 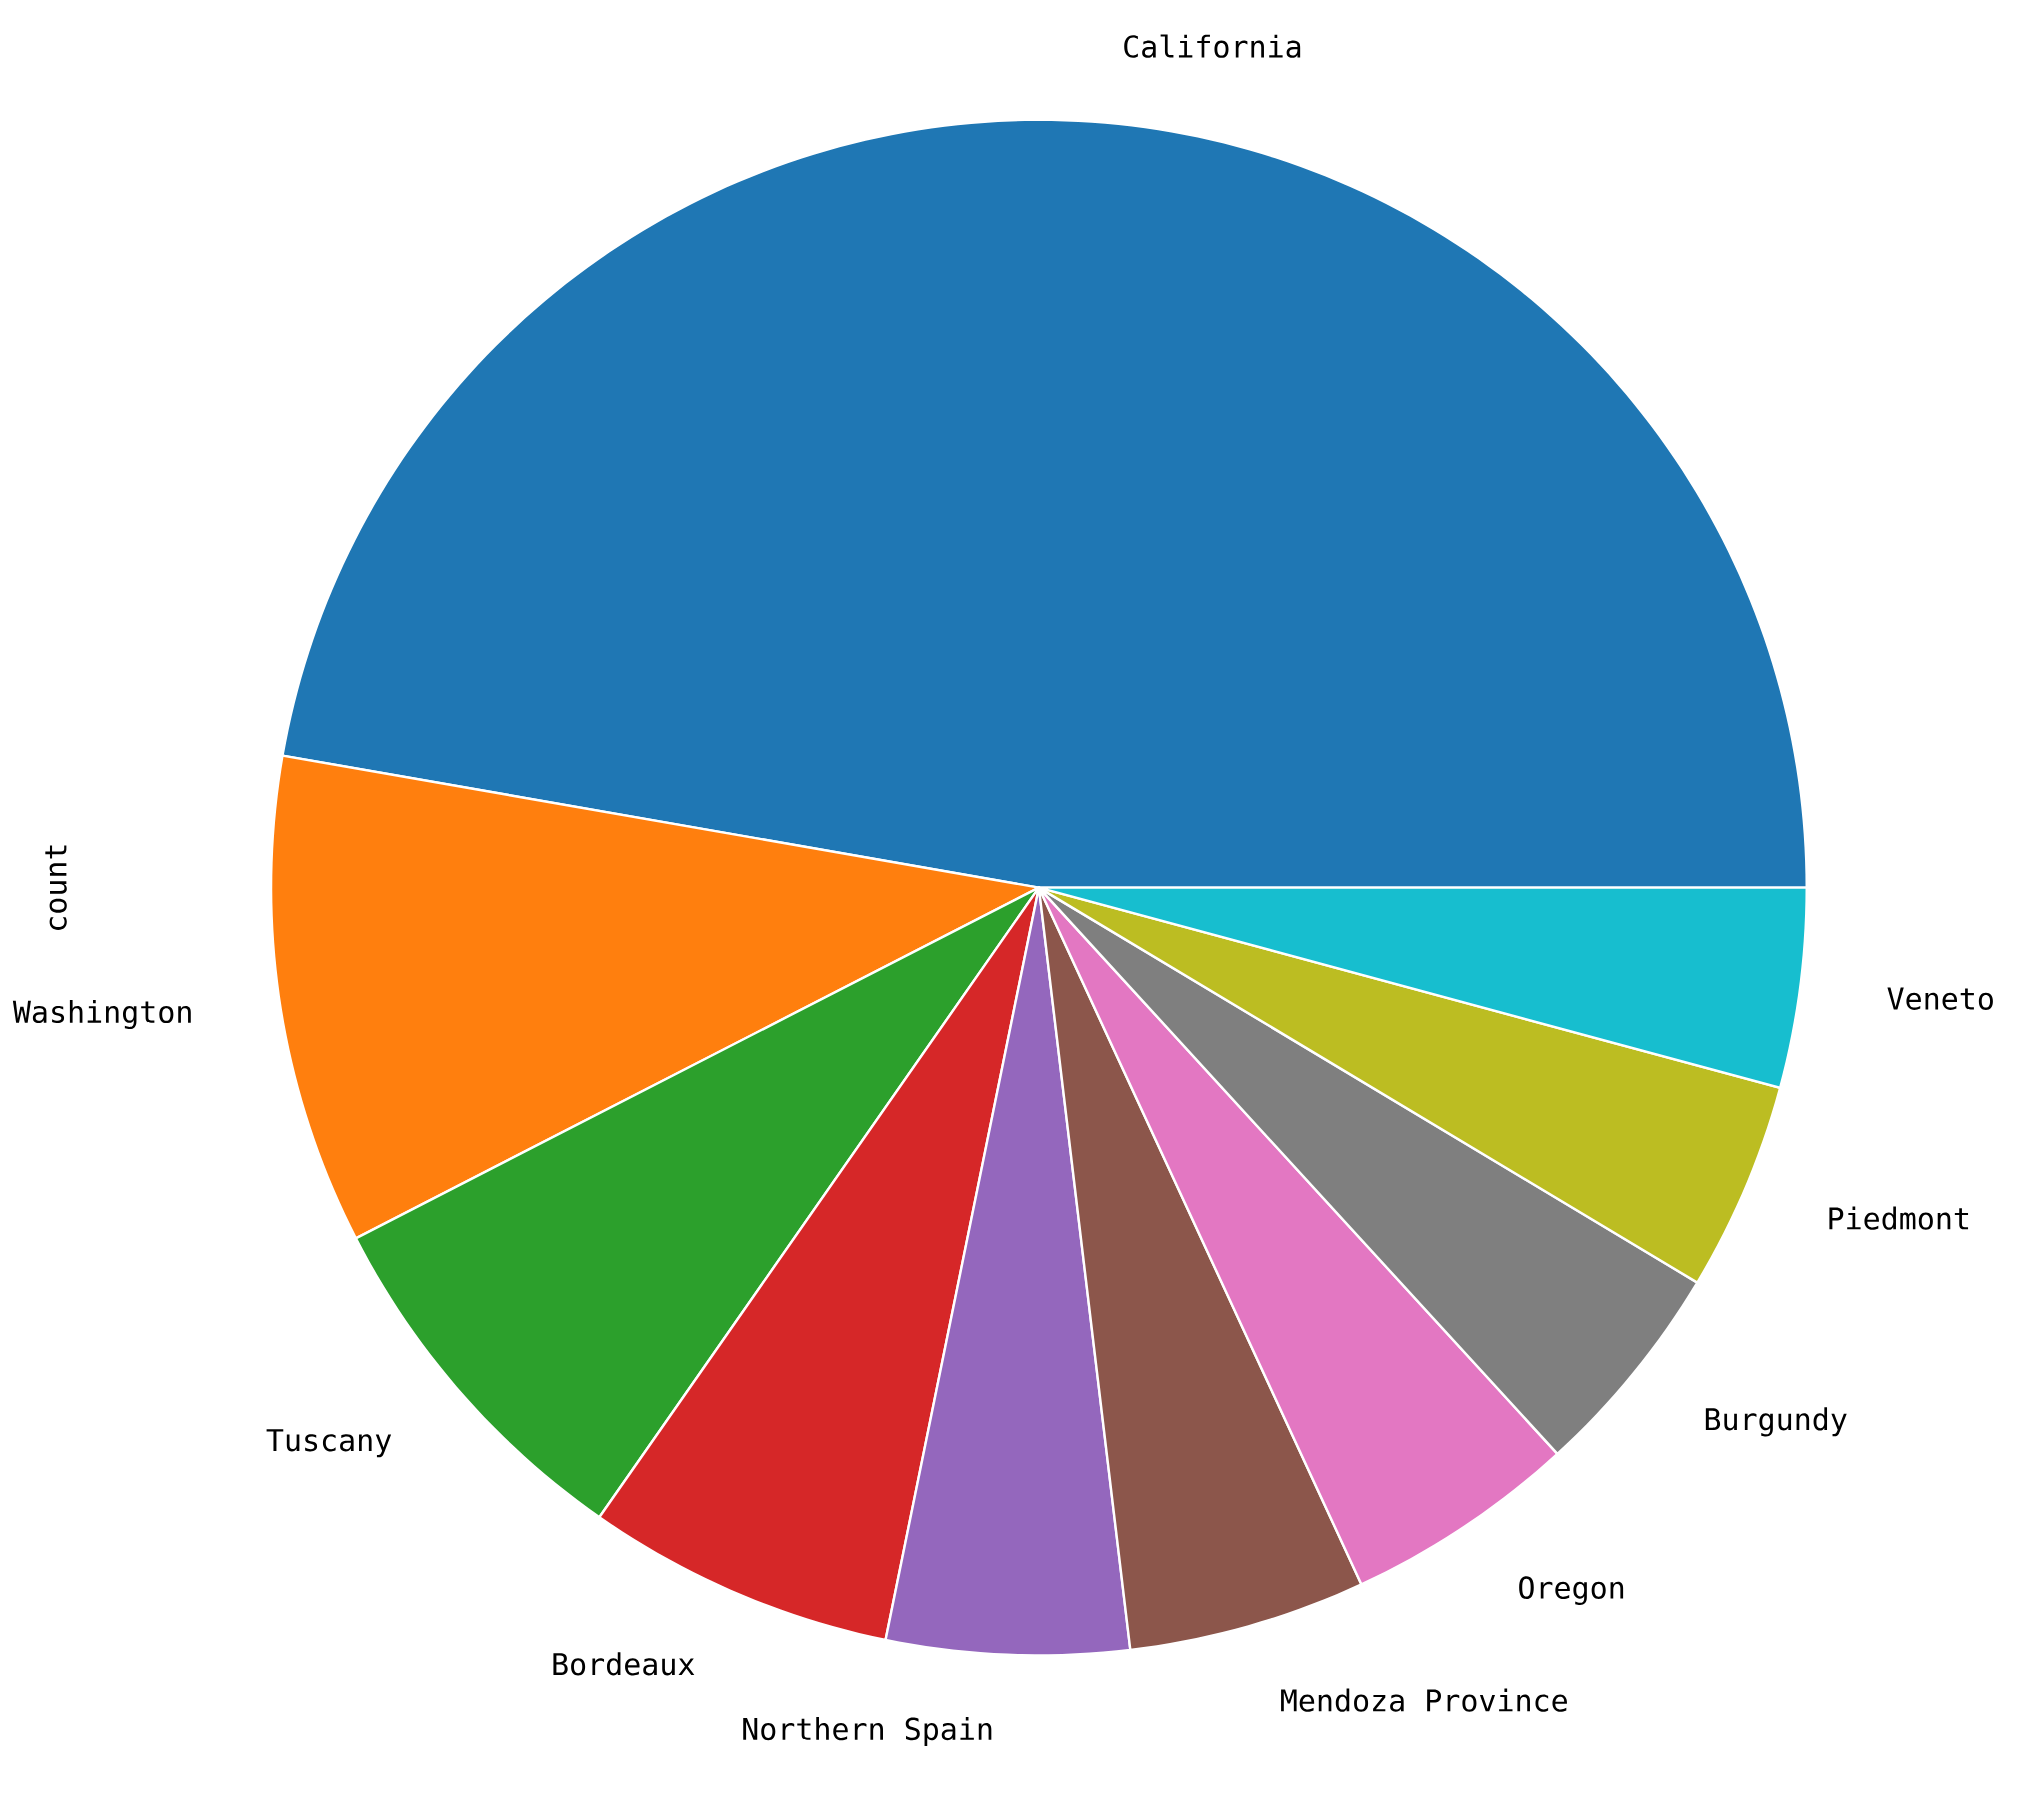 I want to click on text: count, so click(x=56, y=888).